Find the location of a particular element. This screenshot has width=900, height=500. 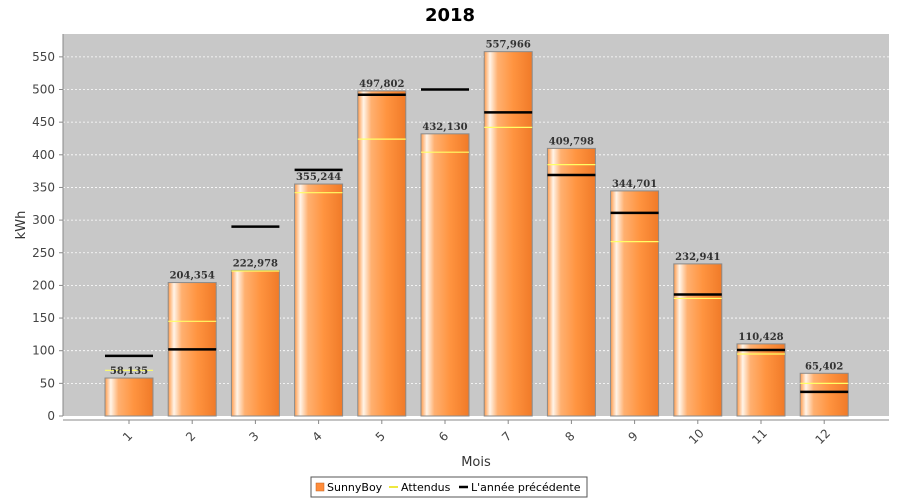

y-tick-label: 100 is located at coordinates (43, 351).